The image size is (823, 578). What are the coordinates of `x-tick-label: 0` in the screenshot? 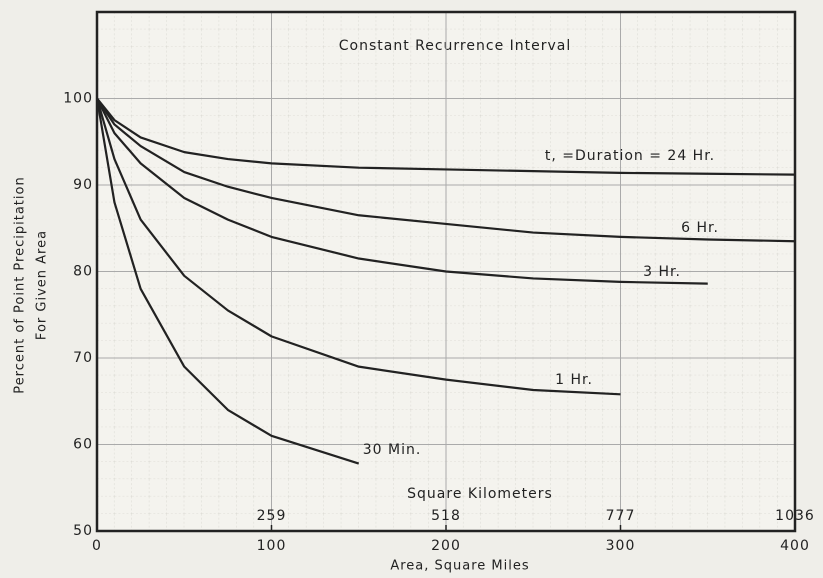 It's located at (97, 546).